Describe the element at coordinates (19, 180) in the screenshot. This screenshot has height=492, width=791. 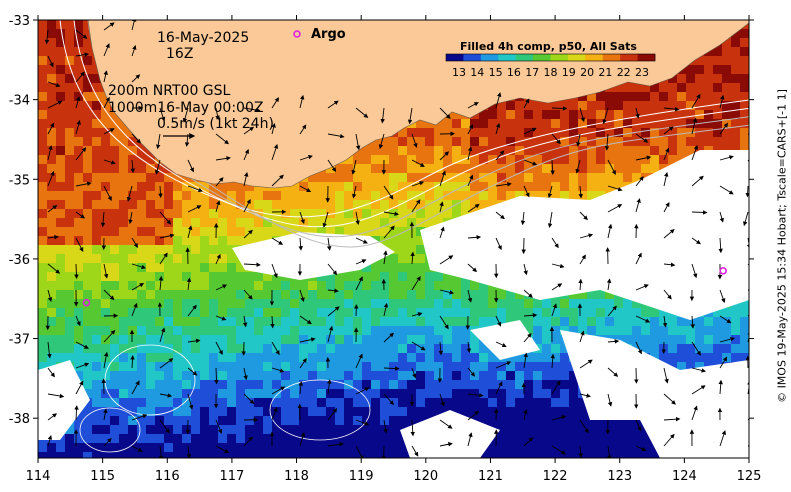
I see `y-tick-label: -35` at that location.